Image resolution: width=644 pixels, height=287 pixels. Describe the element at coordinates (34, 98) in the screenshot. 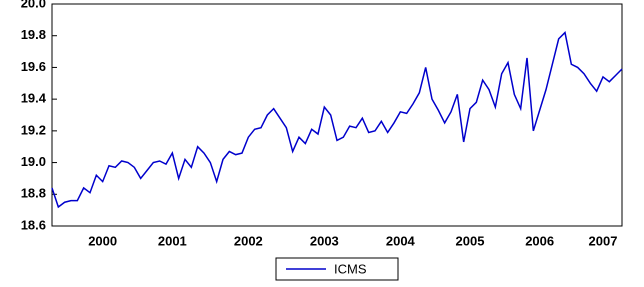

I see `y-tick-label: 19.4` at that location.